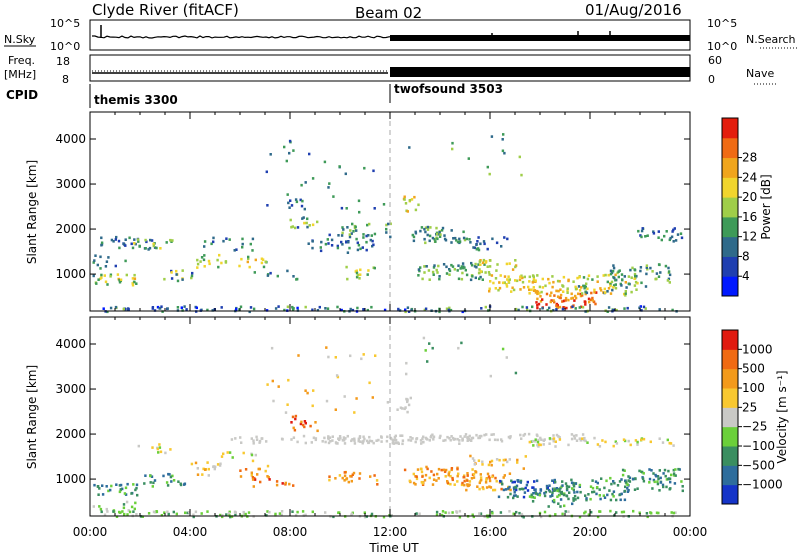  What do you see at coordinates (391, 72) in the screenshot?
I see `freq-traces` at bounding box center [391, 72].